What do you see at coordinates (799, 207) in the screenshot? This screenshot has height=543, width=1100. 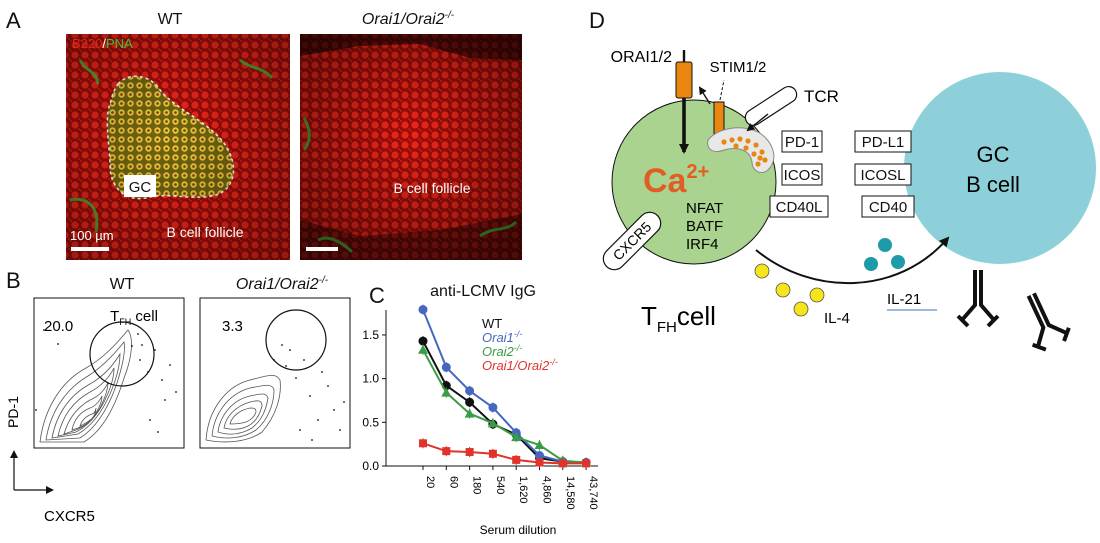 I see `cd40l-label: CD40L` at bounding box center [799, 207].